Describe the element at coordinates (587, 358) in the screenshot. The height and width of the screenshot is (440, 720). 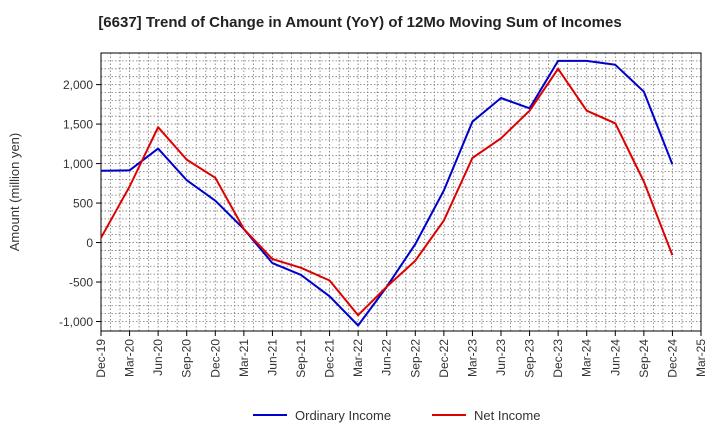
I see `x-tick-label: Mar-24` at that location.